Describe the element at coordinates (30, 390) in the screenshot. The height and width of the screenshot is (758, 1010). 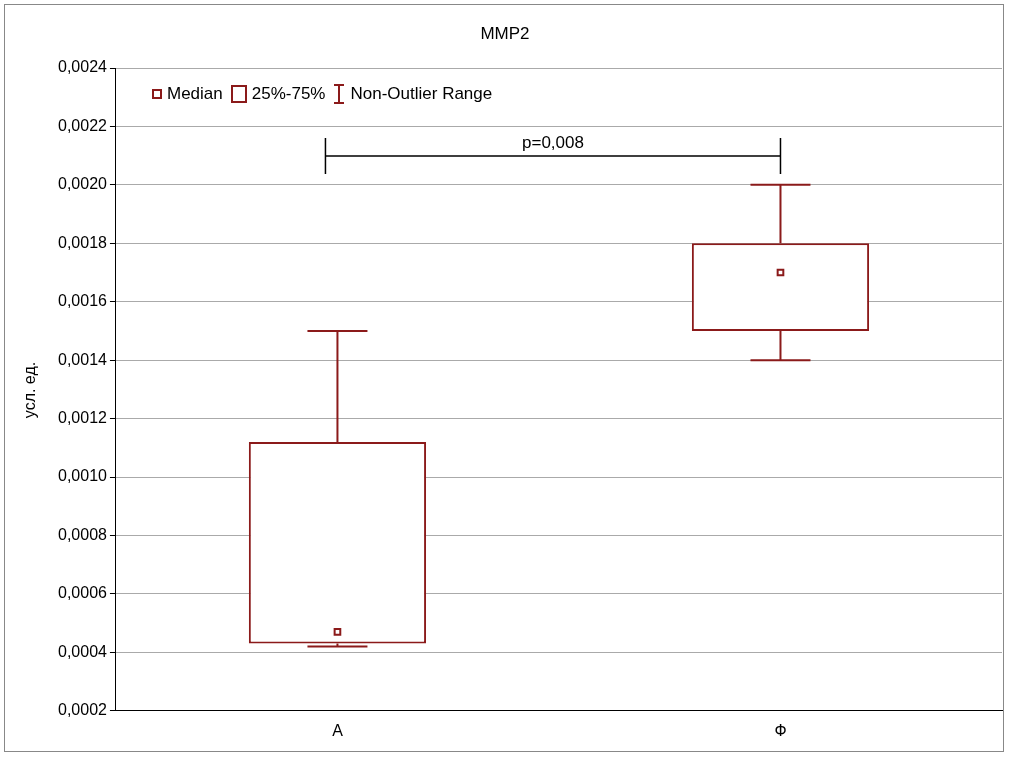
I see `y-axis-title: усл. ед.` at that location.